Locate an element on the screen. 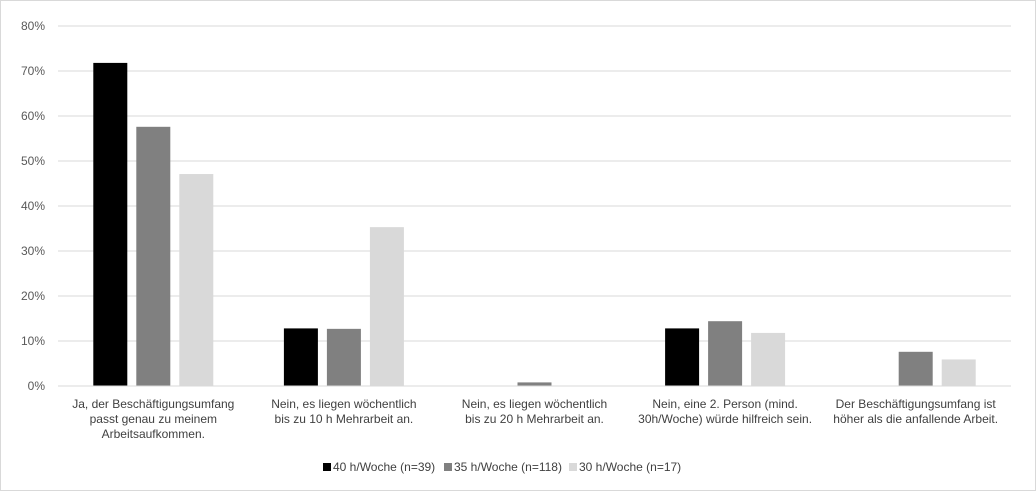 This screenshot has height=492, width=1036. y-tick-label: 30% is located at coordinates (33, 251).